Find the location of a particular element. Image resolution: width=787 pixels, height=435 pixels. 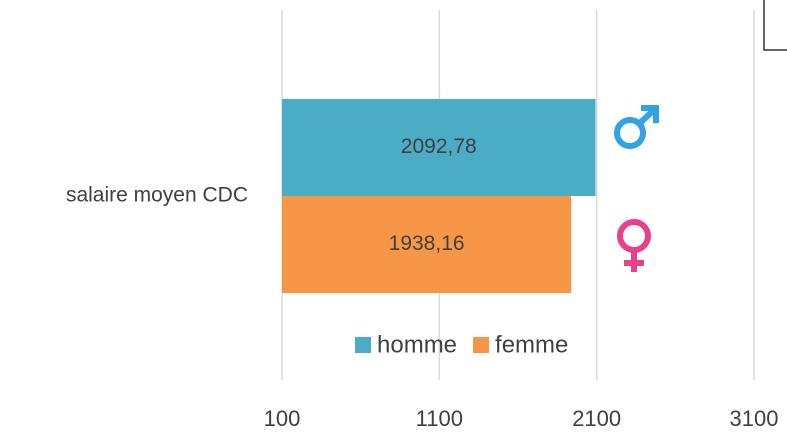

data-label: 1938,16 is located at coordinates (427, 243).